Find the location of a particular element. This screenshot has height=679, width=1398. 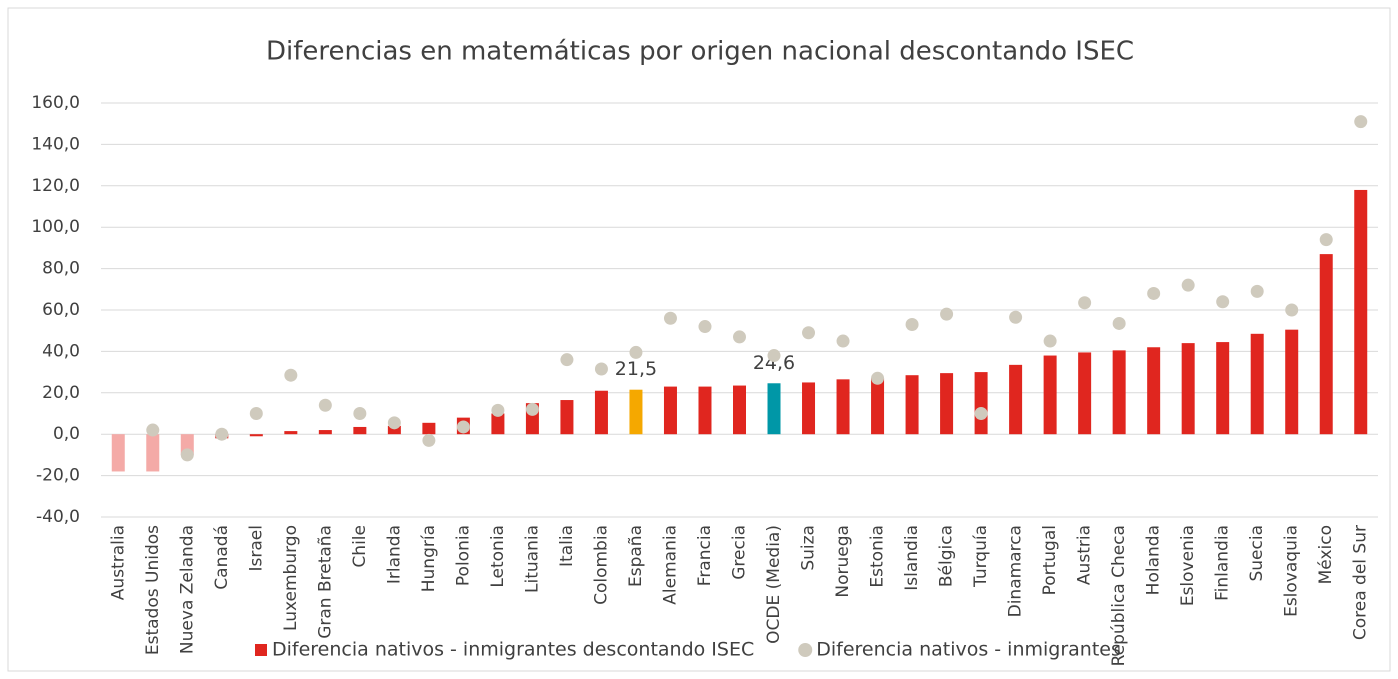

y-tick-label: 100,0 is located at coordinates (55, 227).